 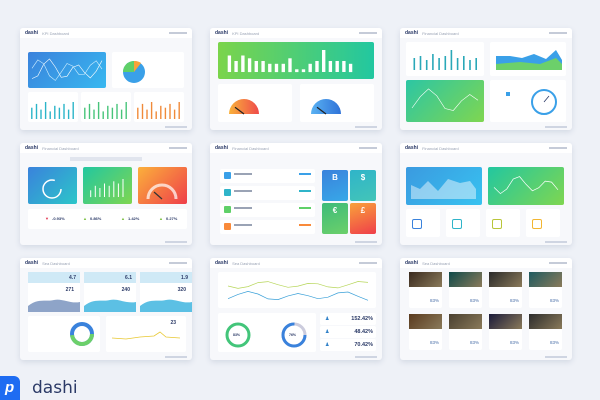 I want to click on slide-header: dashi Financial Dashboard, so click(x=296, y=148).